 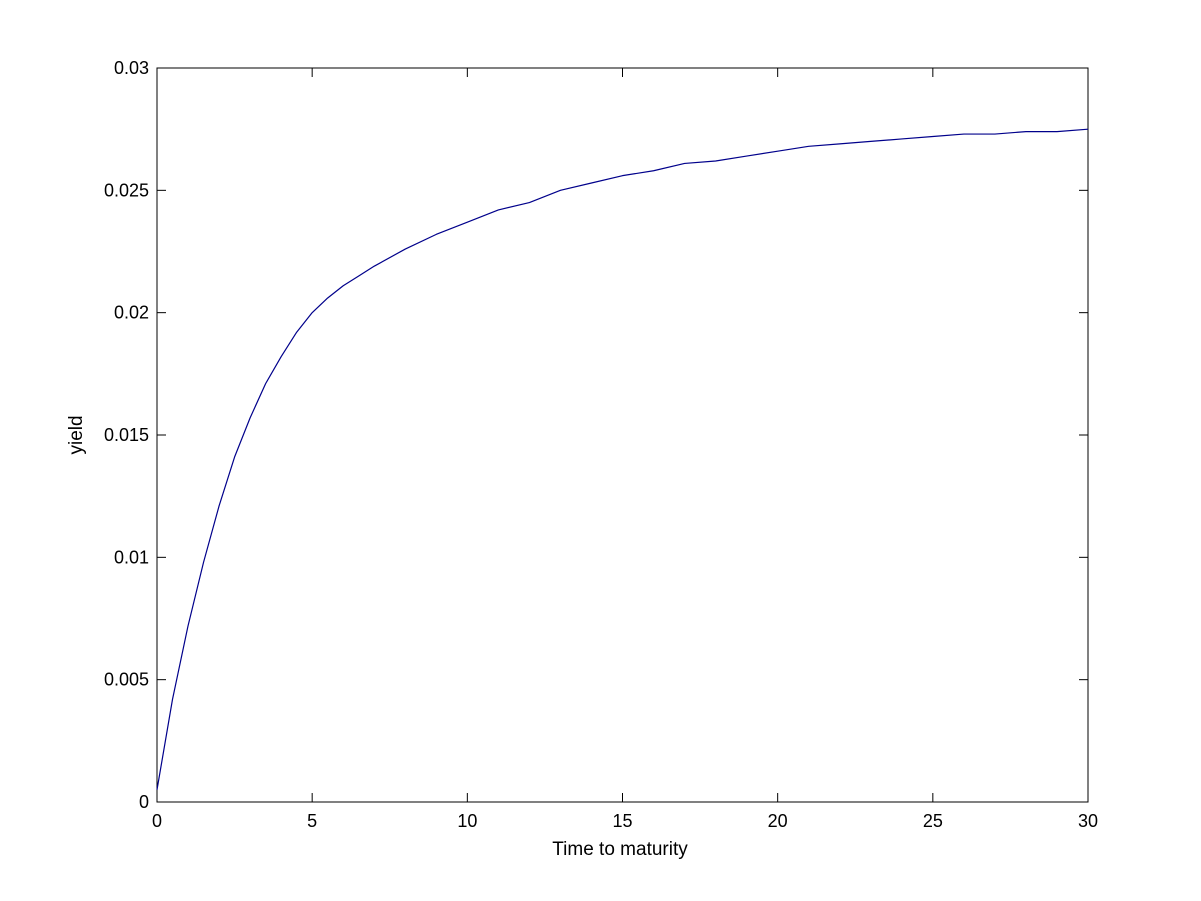 I want to click on y-tick-label: 0.03, so click(x=131, y=68).